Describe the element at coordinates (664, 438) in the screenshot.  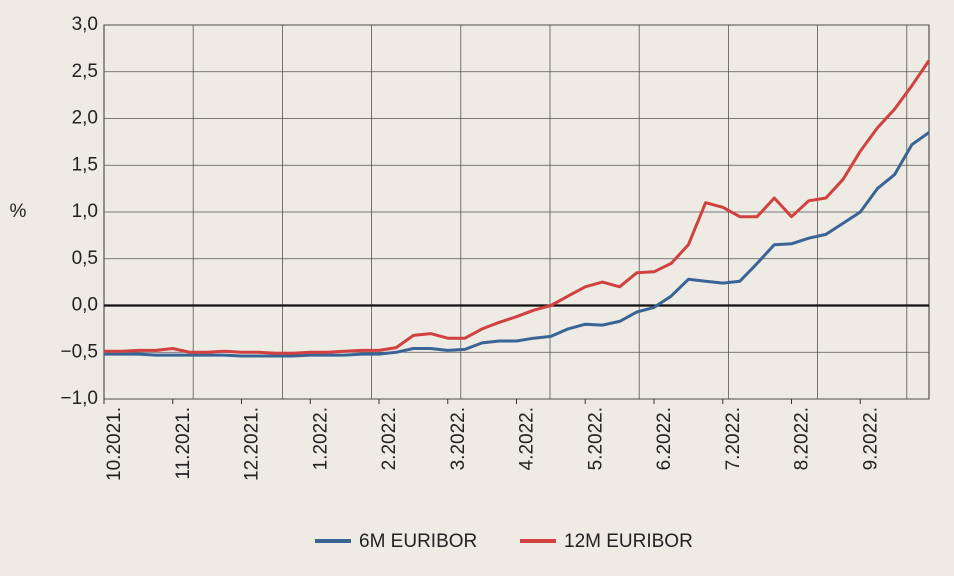
I see `x-tick-label: 6.2022.` at that location.